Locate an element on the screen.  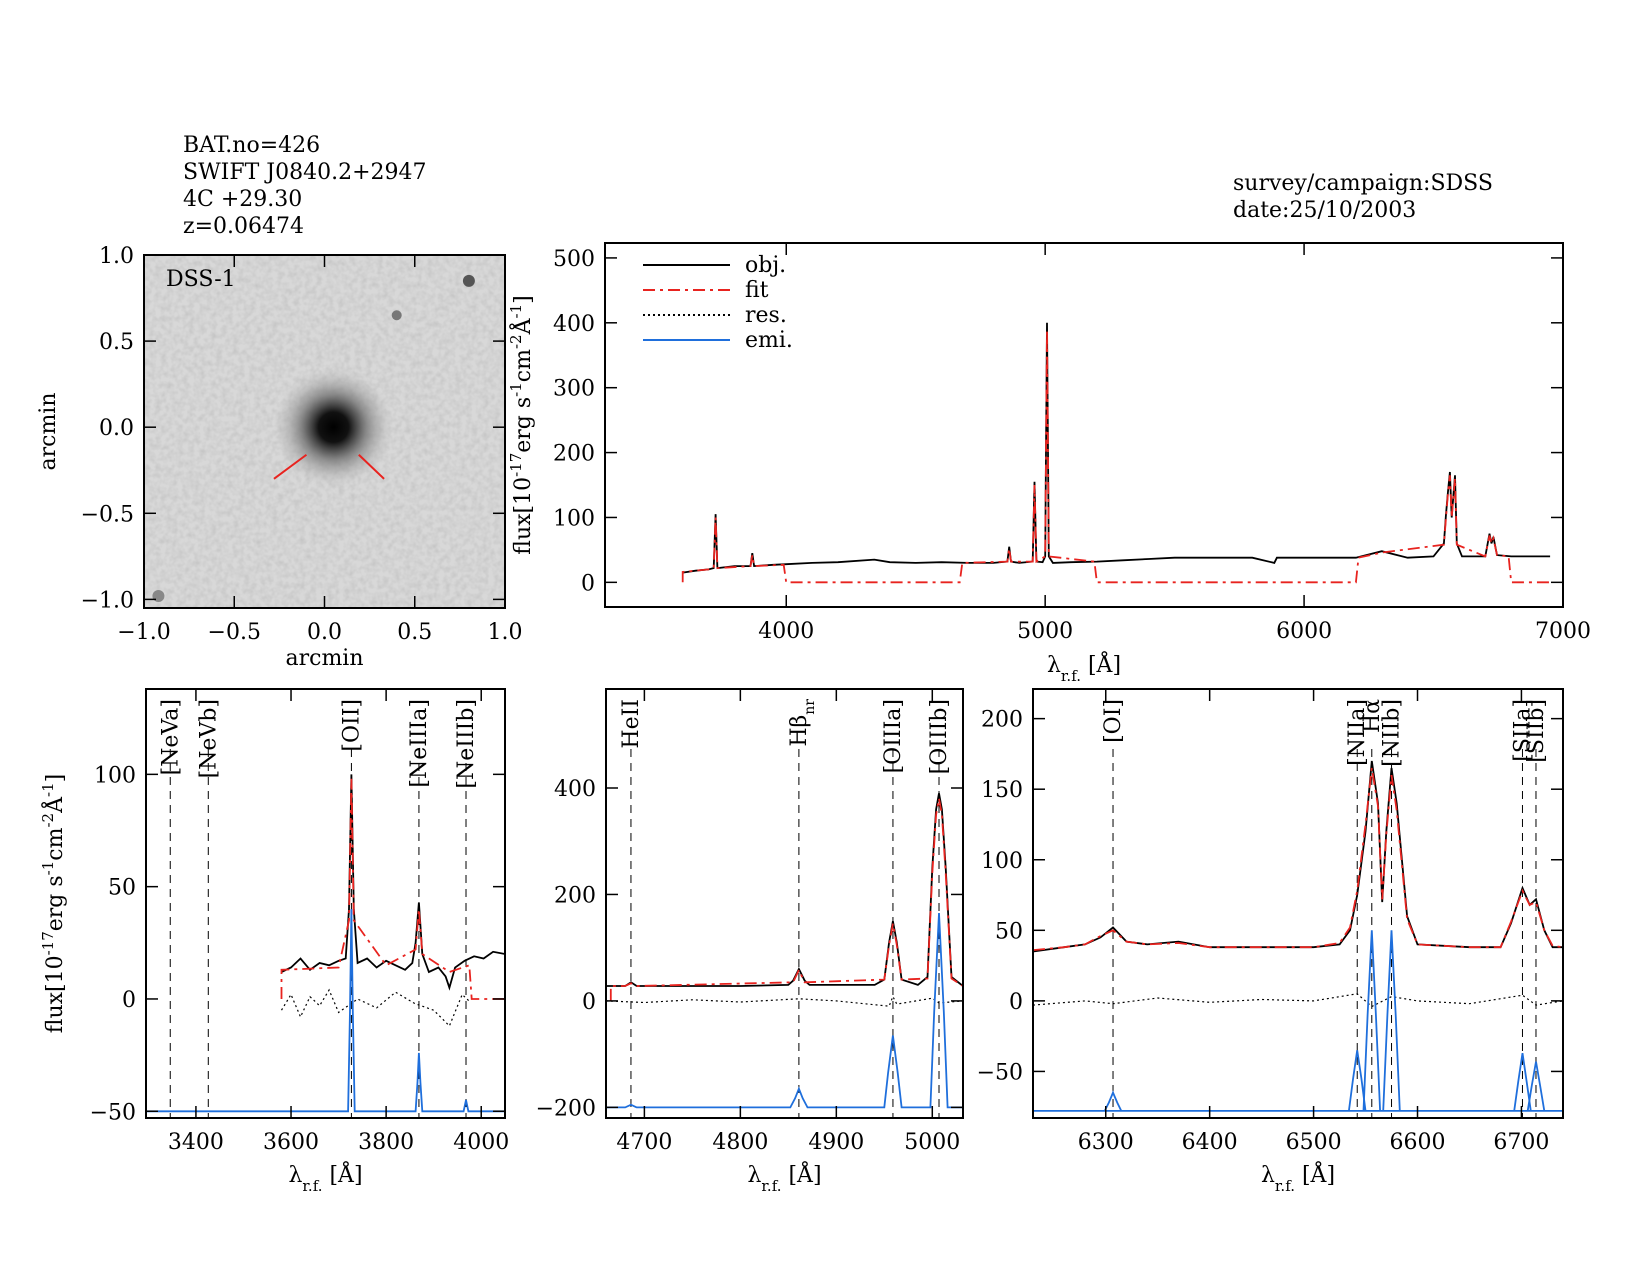
y-axis-label: arcmin is located at coordinates (48, 431).